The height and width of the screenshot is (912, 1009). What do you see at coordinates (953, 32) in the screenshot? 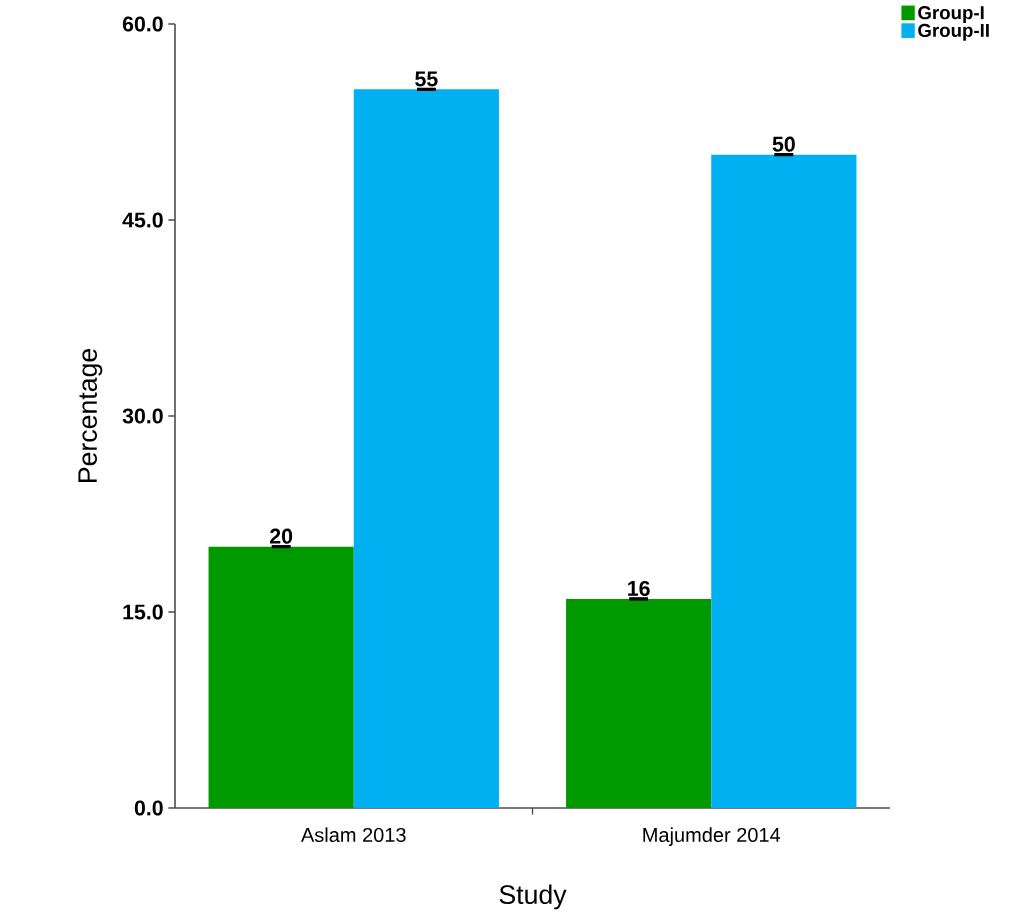
I see `legend-label: Group-II` at bounding box center [953, 32].